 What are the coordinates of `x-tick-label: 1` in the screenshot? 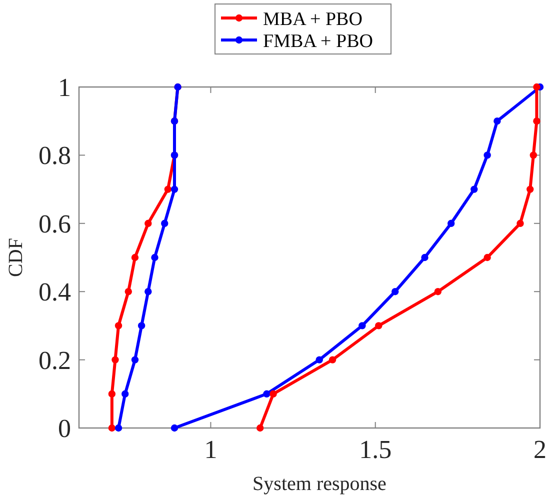 It's located at (211, 449).